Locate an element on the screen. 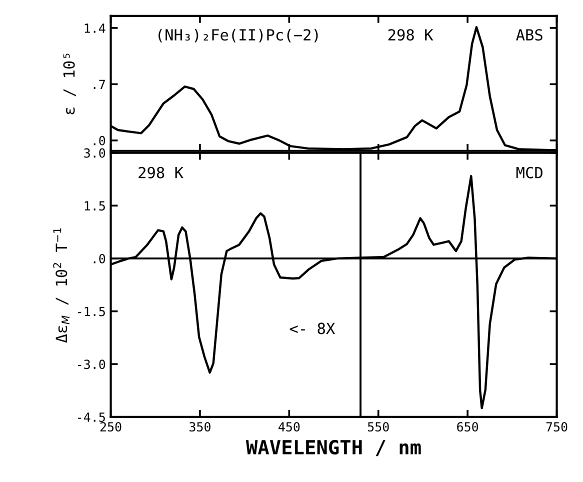  annotation: MCD is located at coordinates (529, 172).